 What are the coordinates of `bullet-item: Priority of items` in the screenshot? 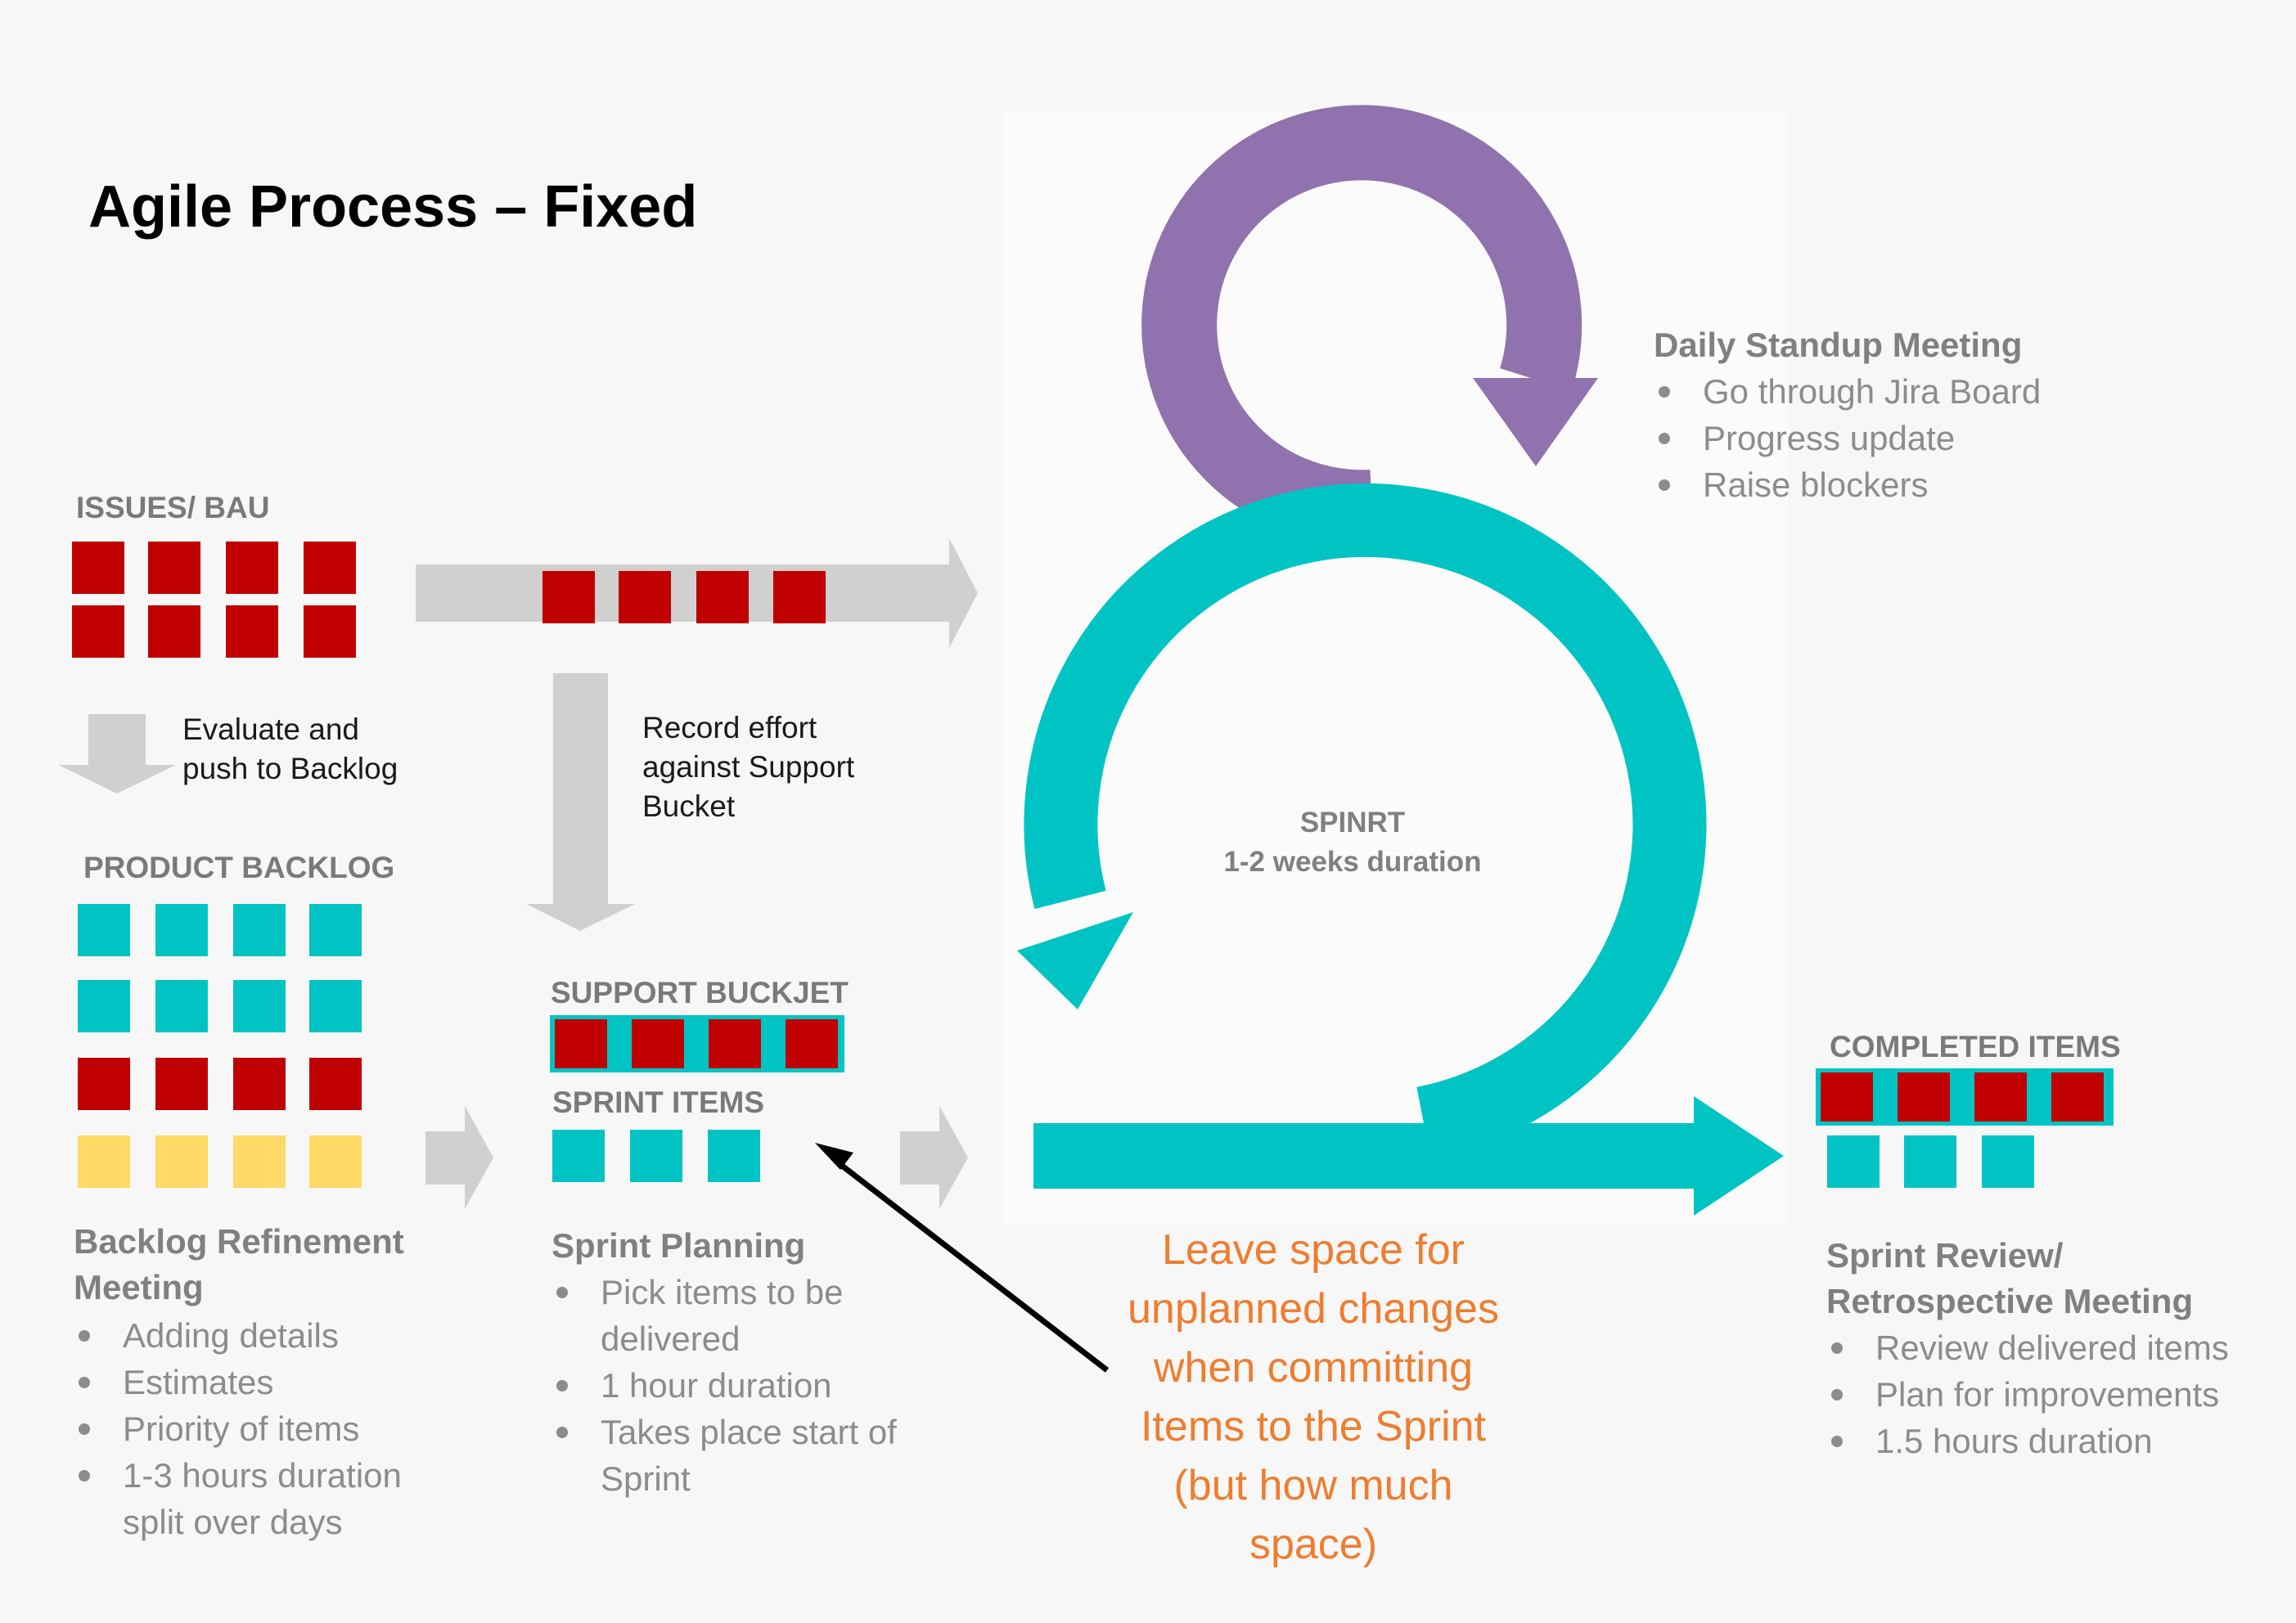 It's located at (258, 1428).